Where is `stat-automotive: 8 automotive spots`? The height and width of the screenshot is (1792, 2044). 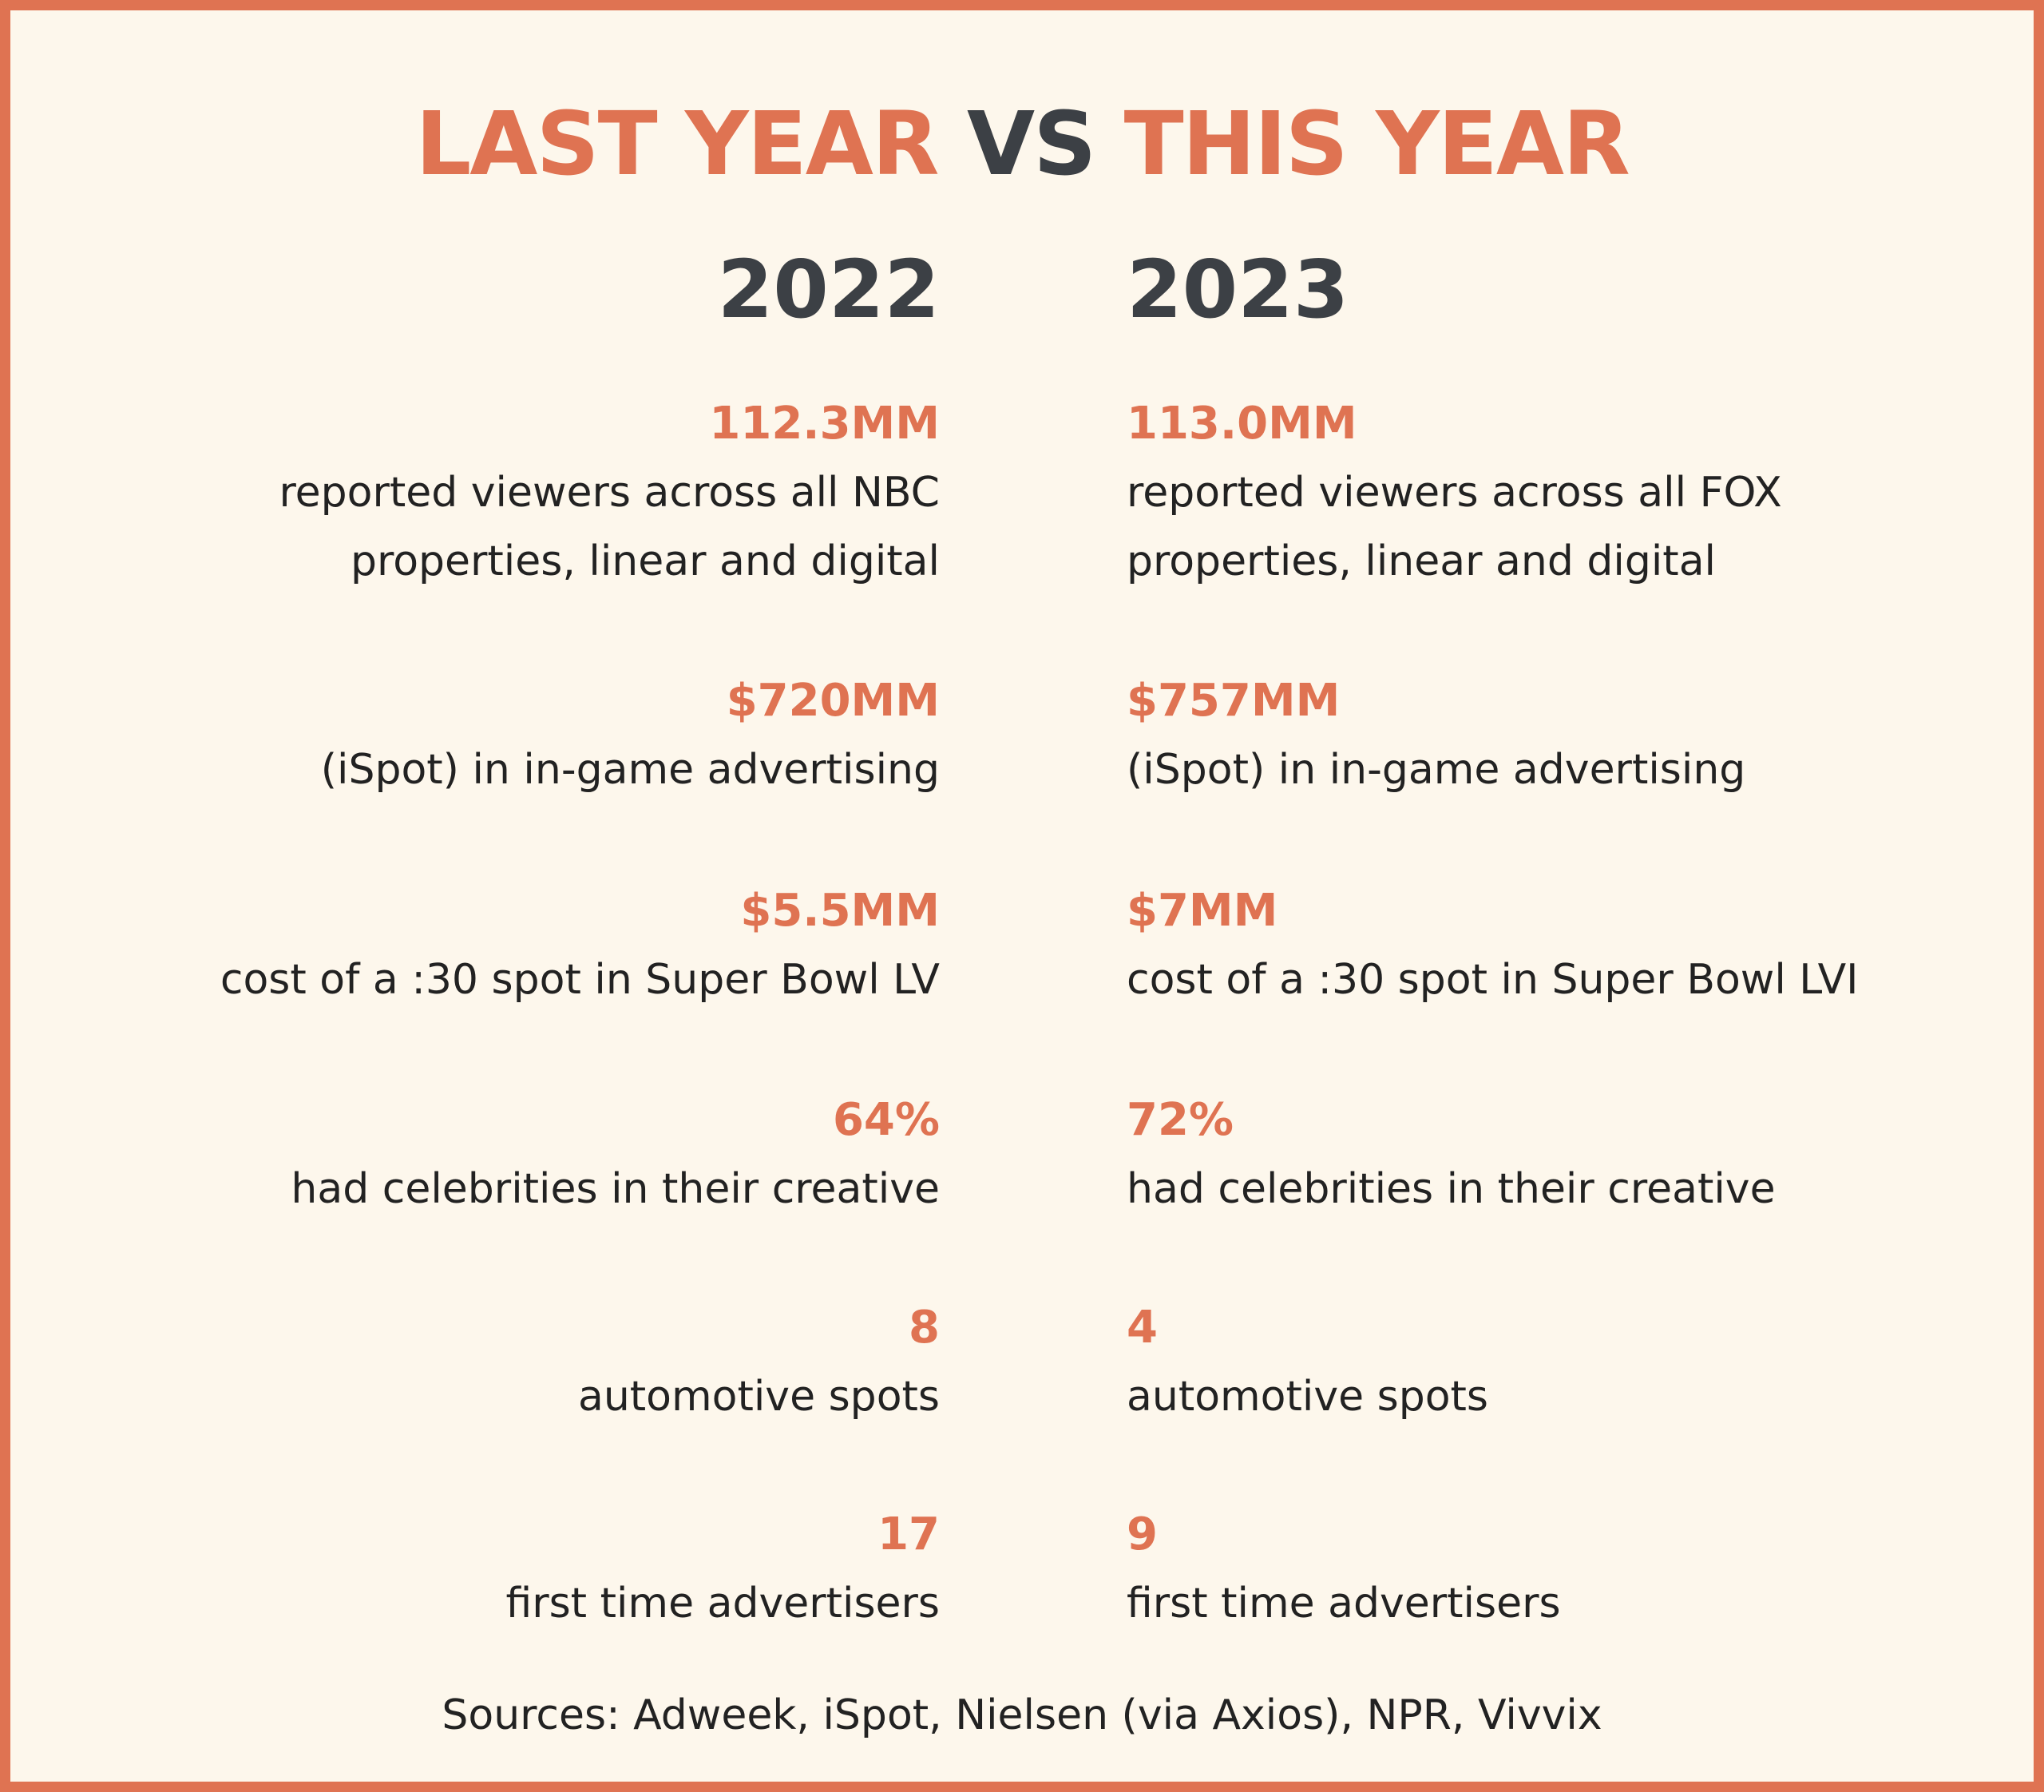
stat-automotive: 8 automotive spots is located at coordinates (500, 1362).